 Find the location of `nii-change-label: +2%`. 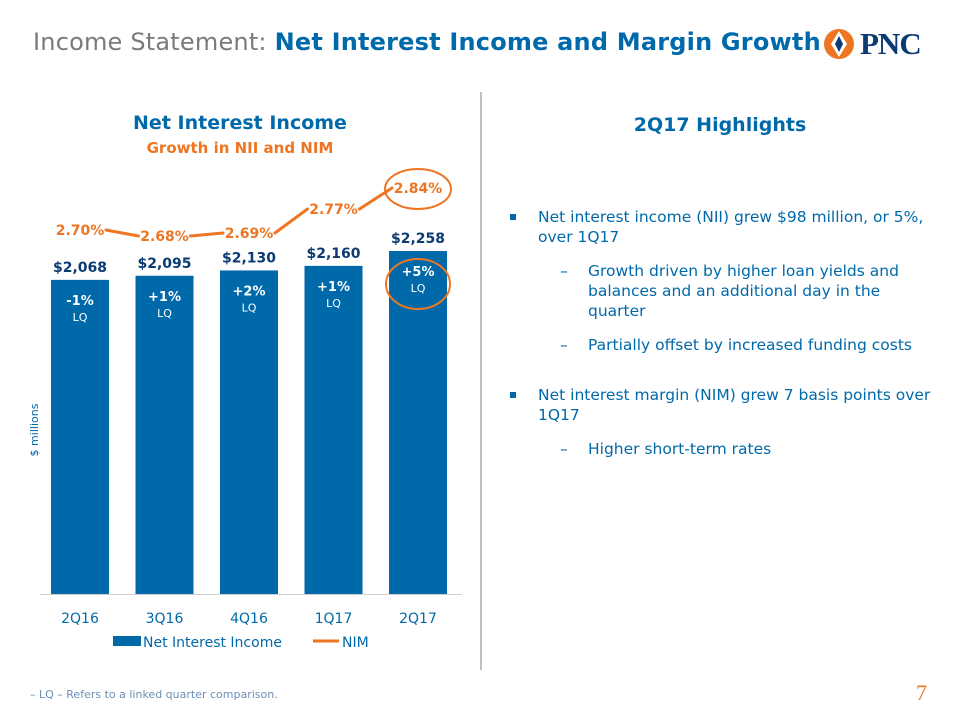

nii-change-label: +2% is located at coordinates (249, 291).